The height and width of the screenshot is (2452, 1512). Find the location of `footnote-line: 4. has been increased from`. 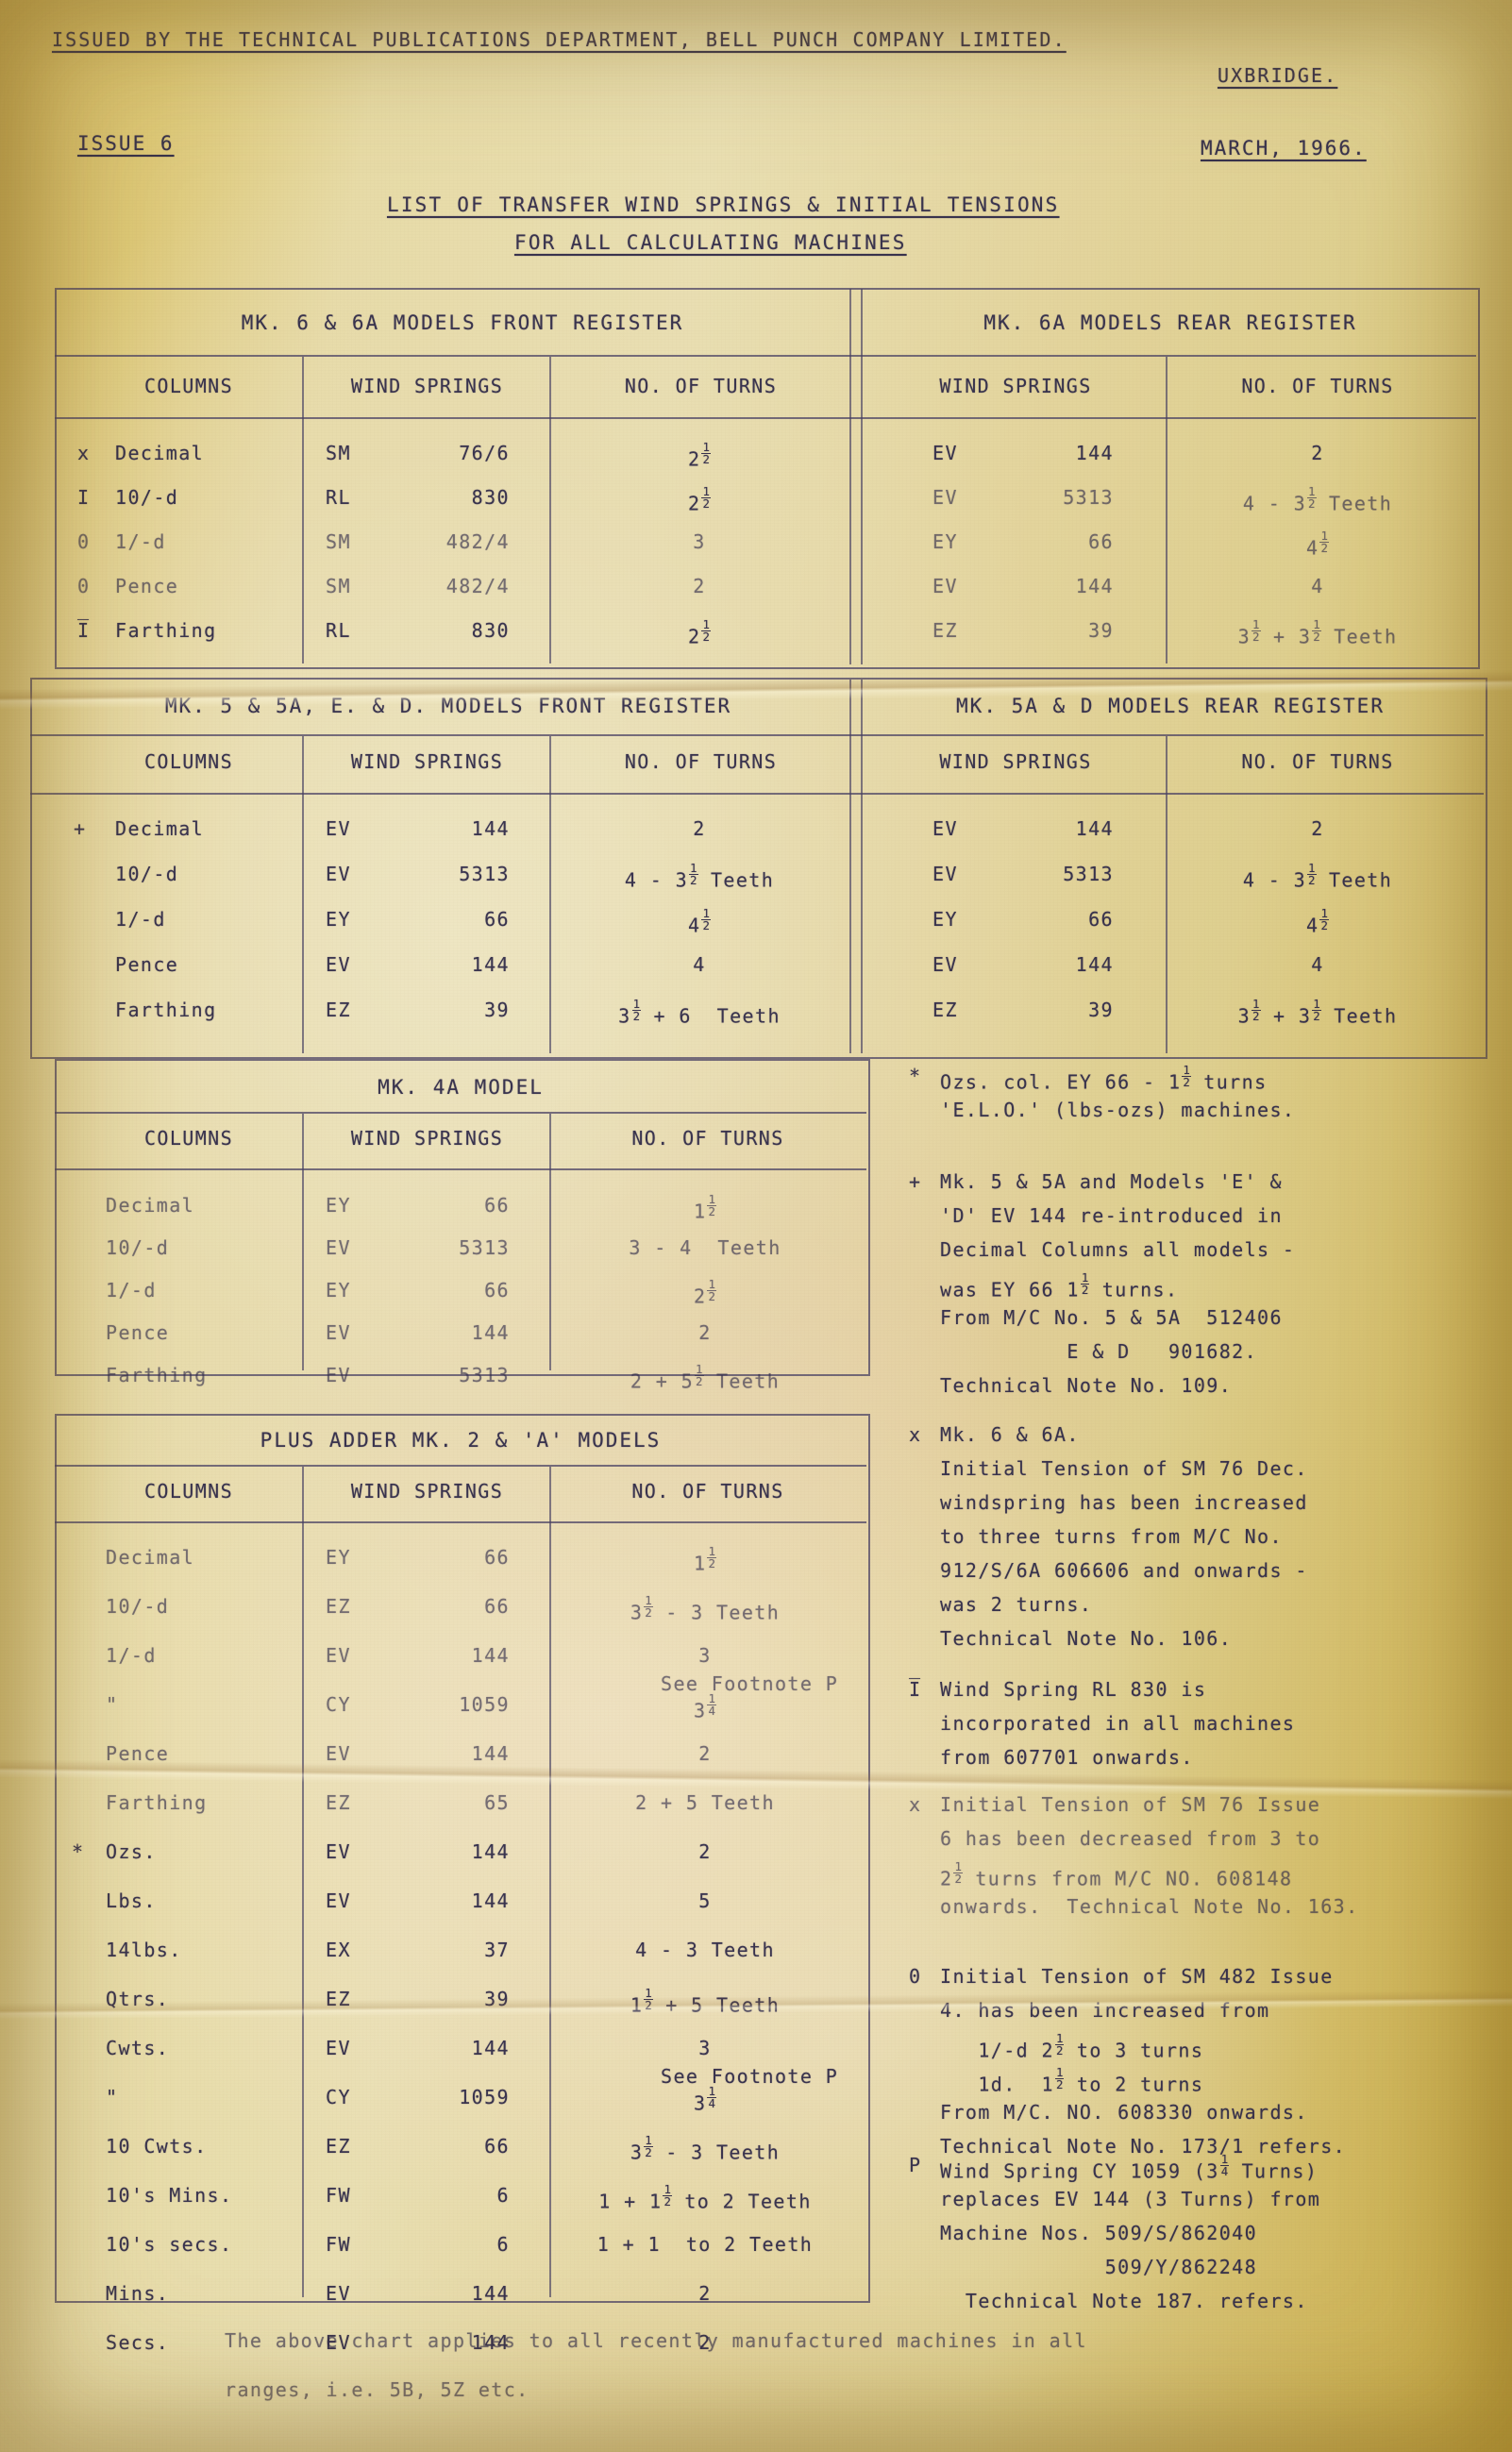

footnote-line: 4. has been increased from is located at coordinates (1105, 2010).